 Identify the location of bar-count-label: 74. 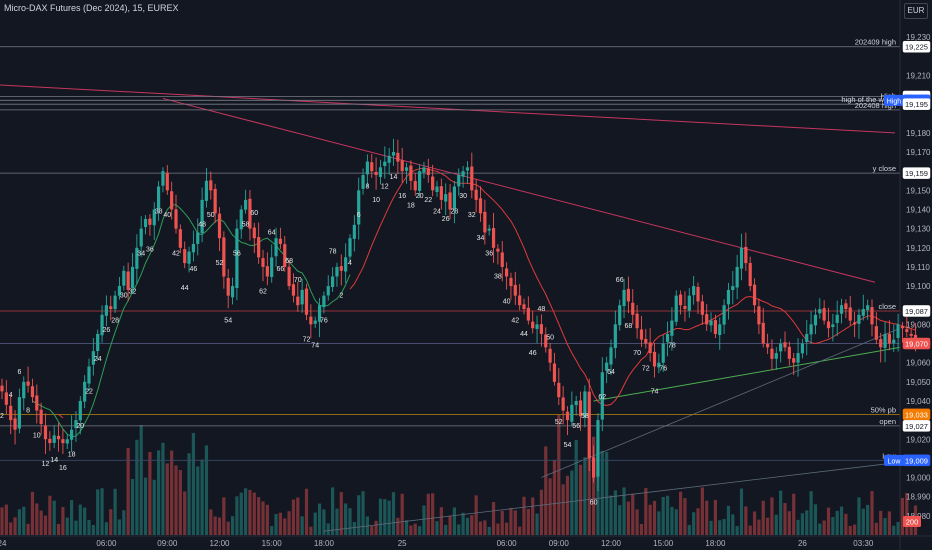
(315, 345).